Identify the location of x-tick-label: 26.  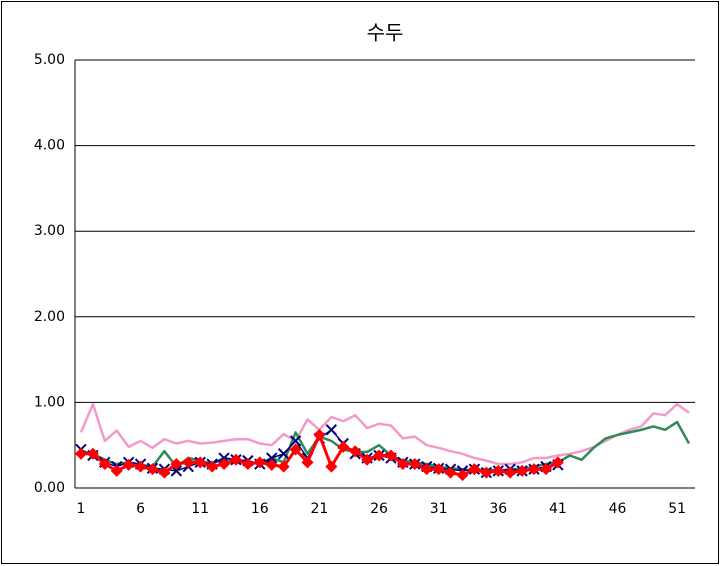
(379, 509).